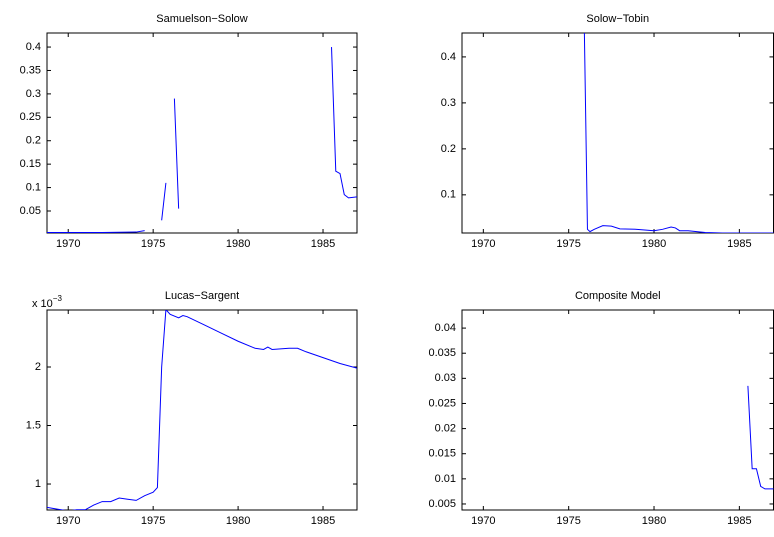 The width and height of the screenshot is (774, 537). What do you see at coordinates (445, 378) in the screenshot?
I see `y-tick-label: 0.03` at bounding box center [445, 378].